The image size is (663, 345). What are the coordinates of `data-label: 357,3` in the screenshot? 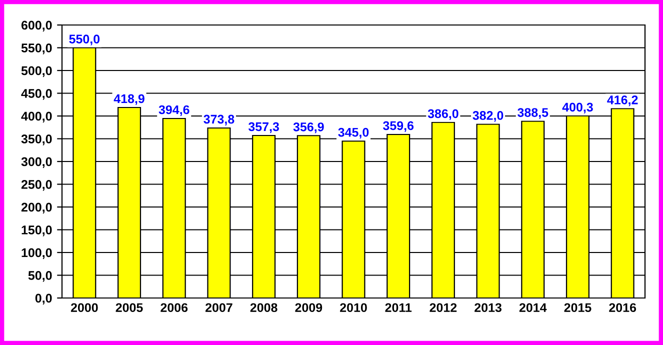 It's located at (263, 127).